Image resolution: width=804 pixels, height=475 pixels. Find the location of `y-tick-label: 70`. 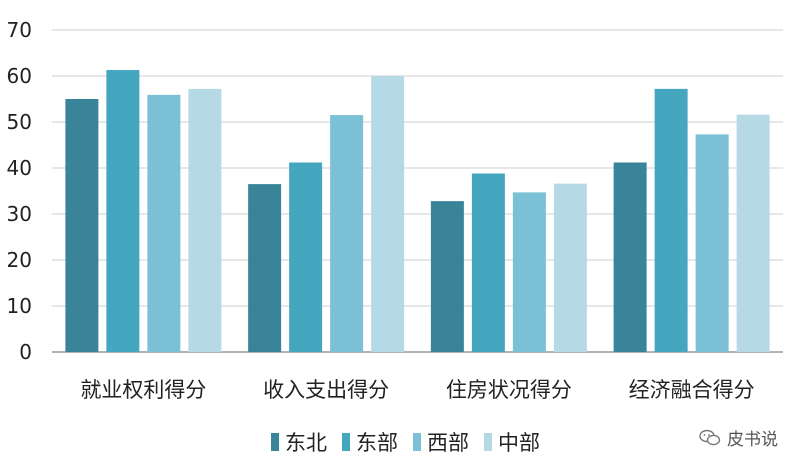

y-tick-label: 70 is located at coordinates (19, 30).